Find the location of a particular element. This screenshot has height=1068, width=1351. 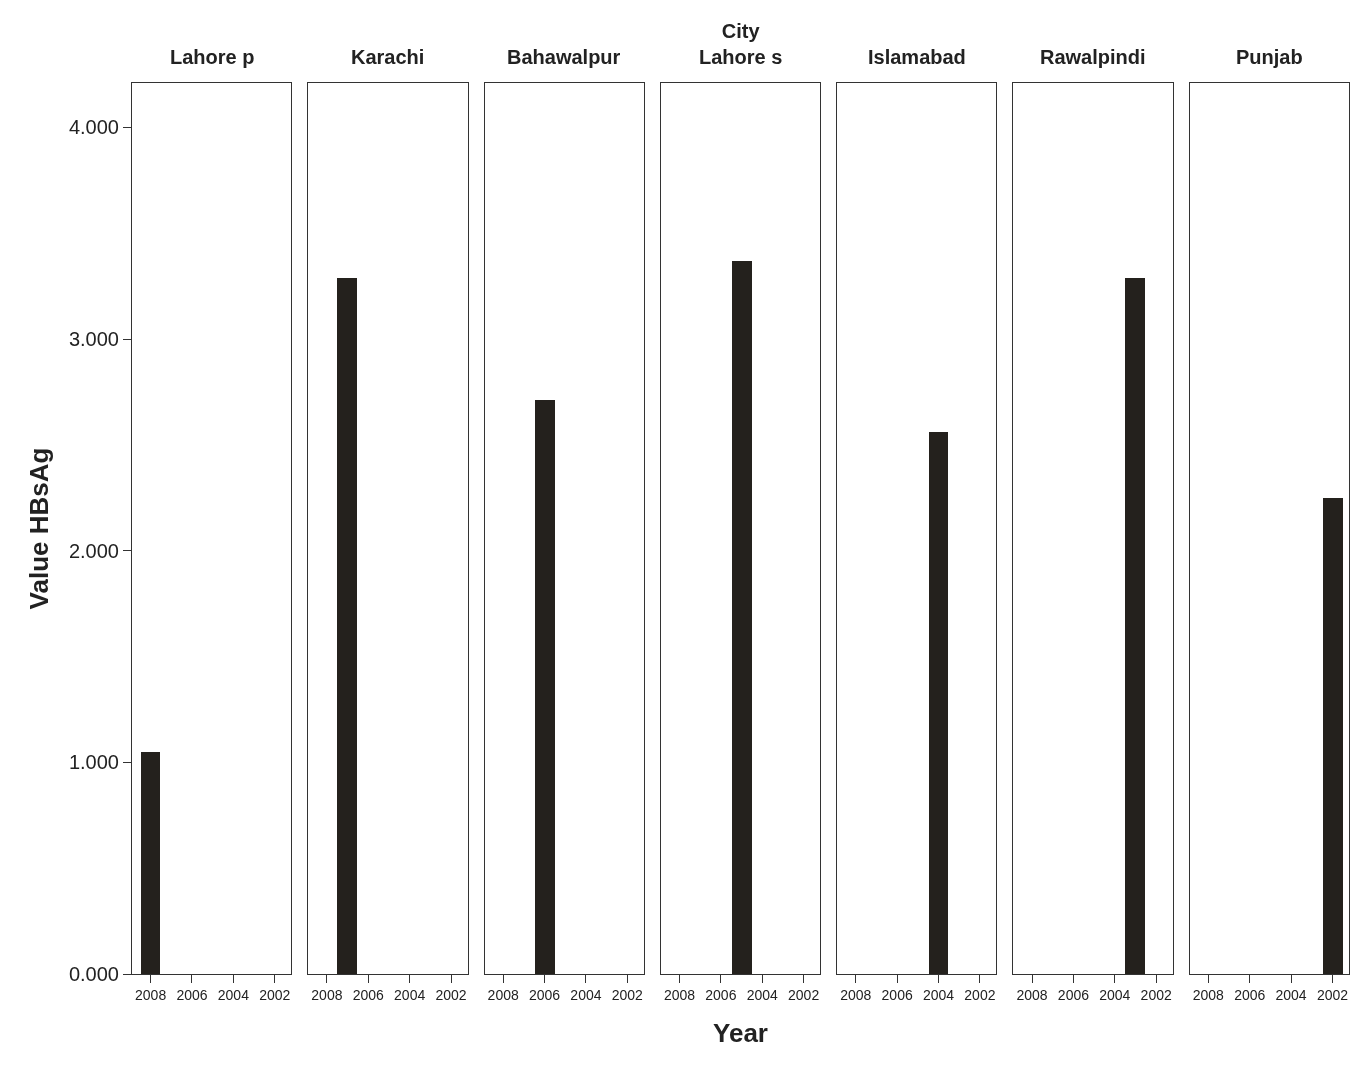

chart-title: Islamabad is located at coordinates (917, 57).